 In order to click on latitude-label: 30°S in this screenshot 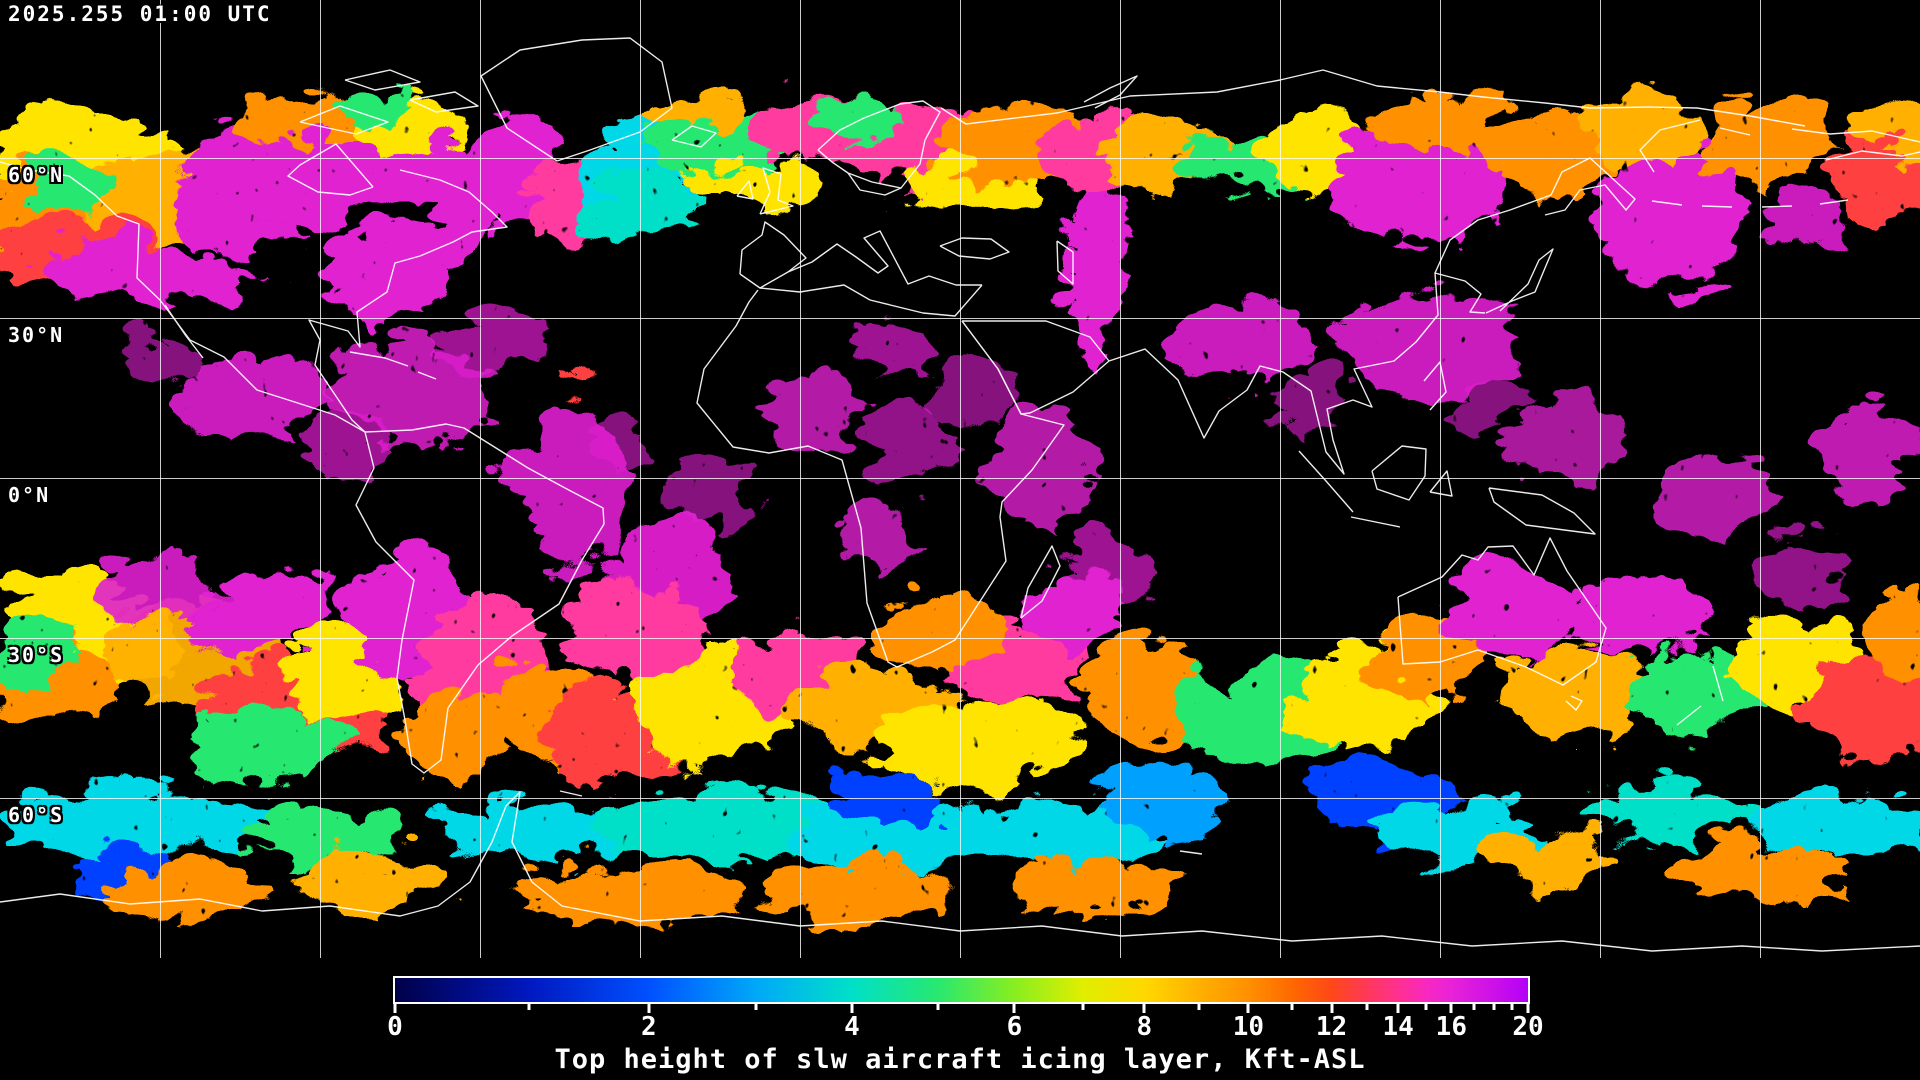, I will do `click(36, 655)`.